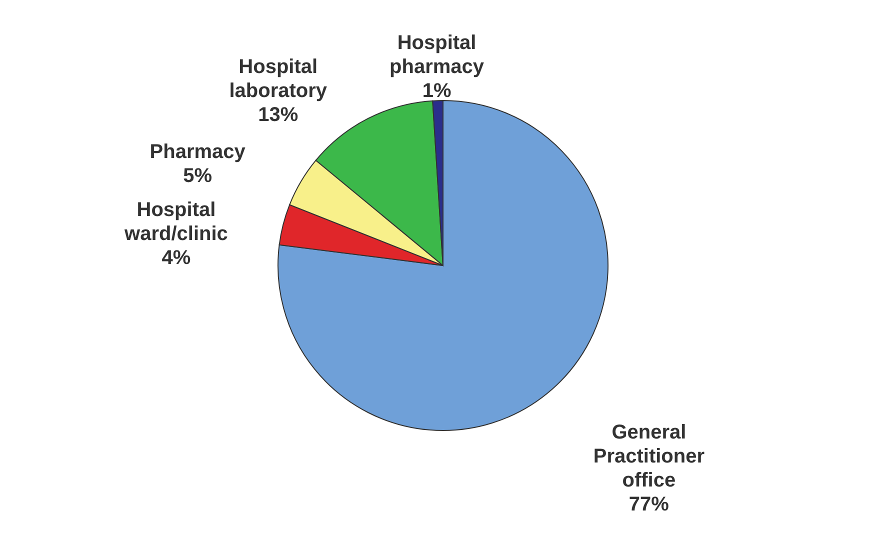  Describe the element at coordinates (649, 457) in the screenshot. I see `slice-label: General Practitioner office` at that location.